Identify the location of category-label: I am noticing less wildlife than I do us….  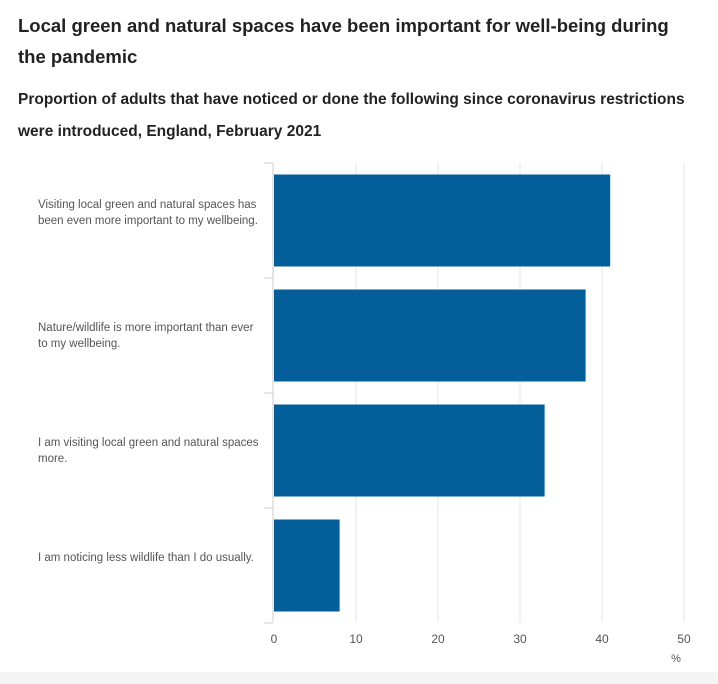
(146, 557).